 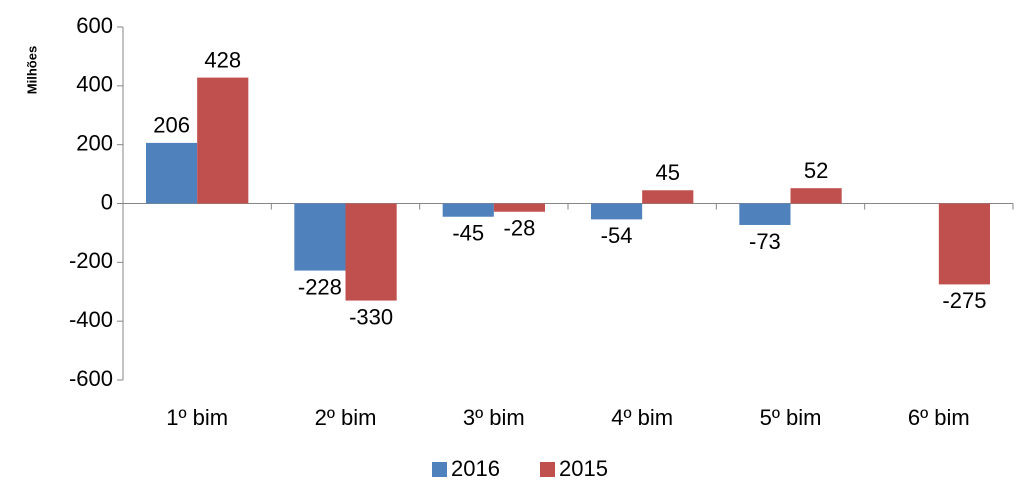 I want to click on x-tick-label: 2º bim, so click(x=346, y=417).